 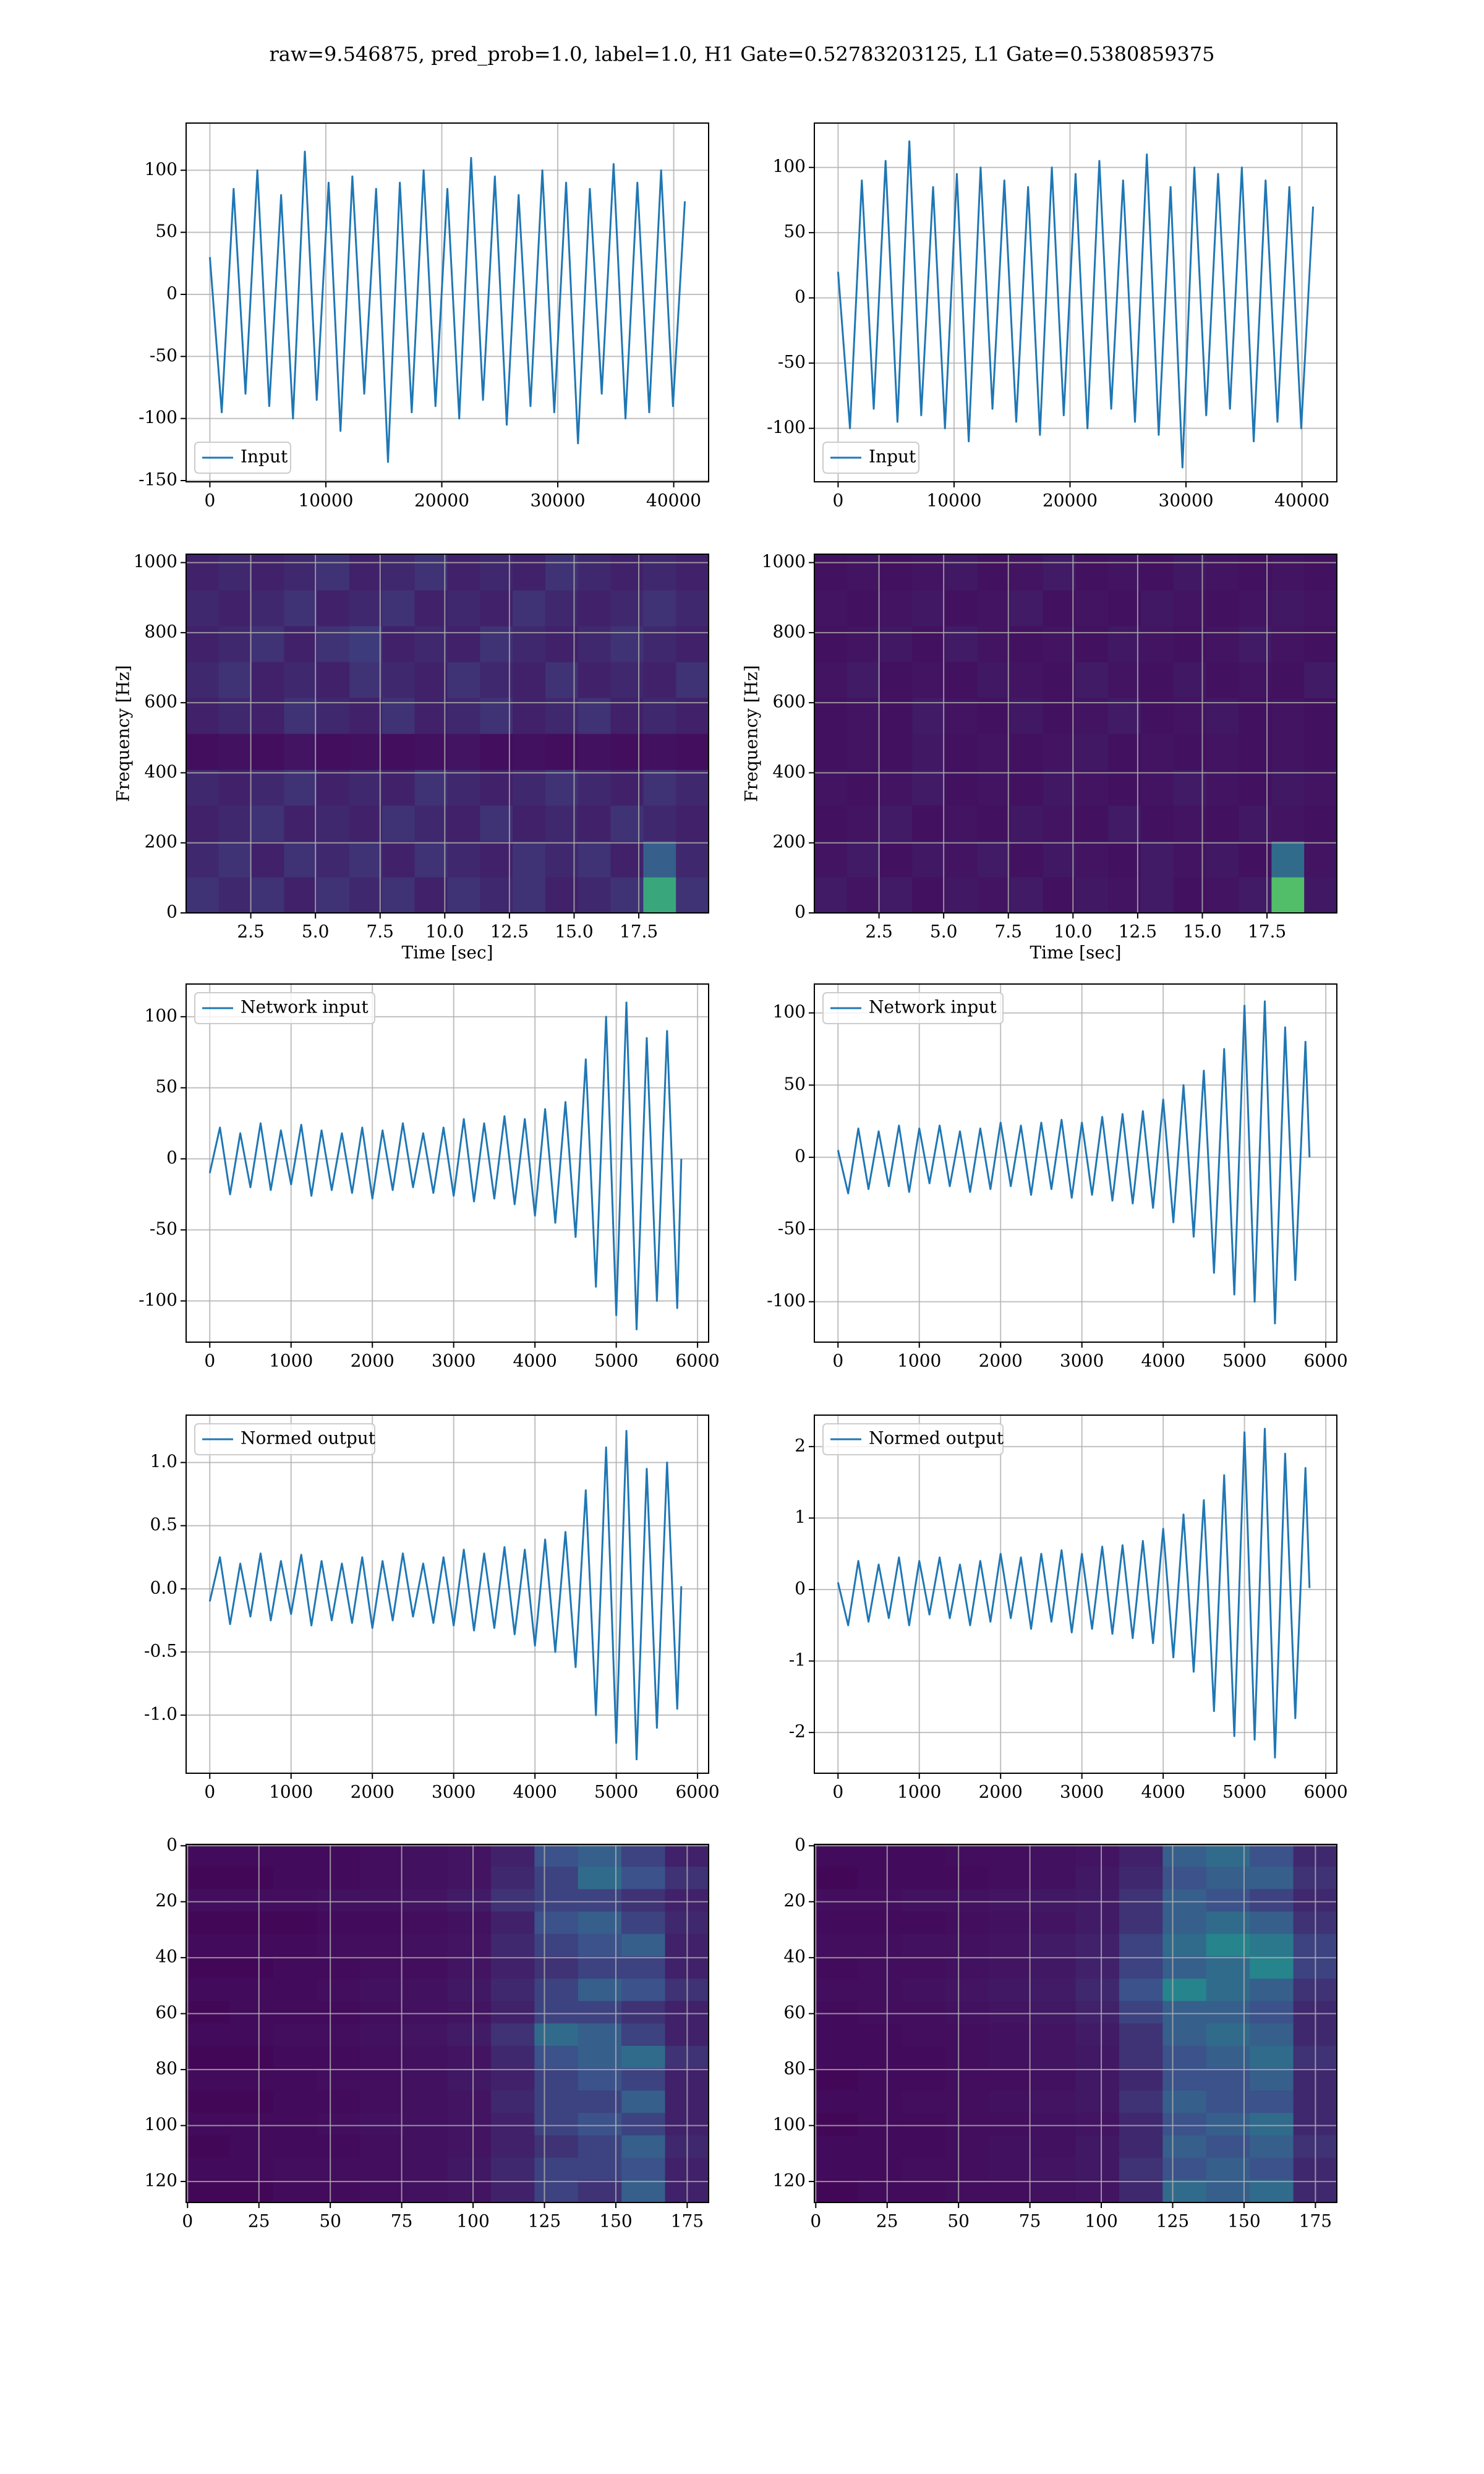 I want to click on x-tick-label: 5.0, so click(x=944, y=932).